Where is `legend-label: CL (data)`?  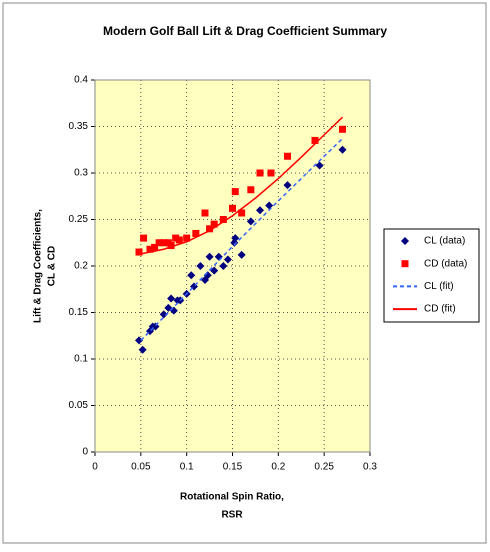
legend-label: CL (data) is located at coordinates (444, 241).